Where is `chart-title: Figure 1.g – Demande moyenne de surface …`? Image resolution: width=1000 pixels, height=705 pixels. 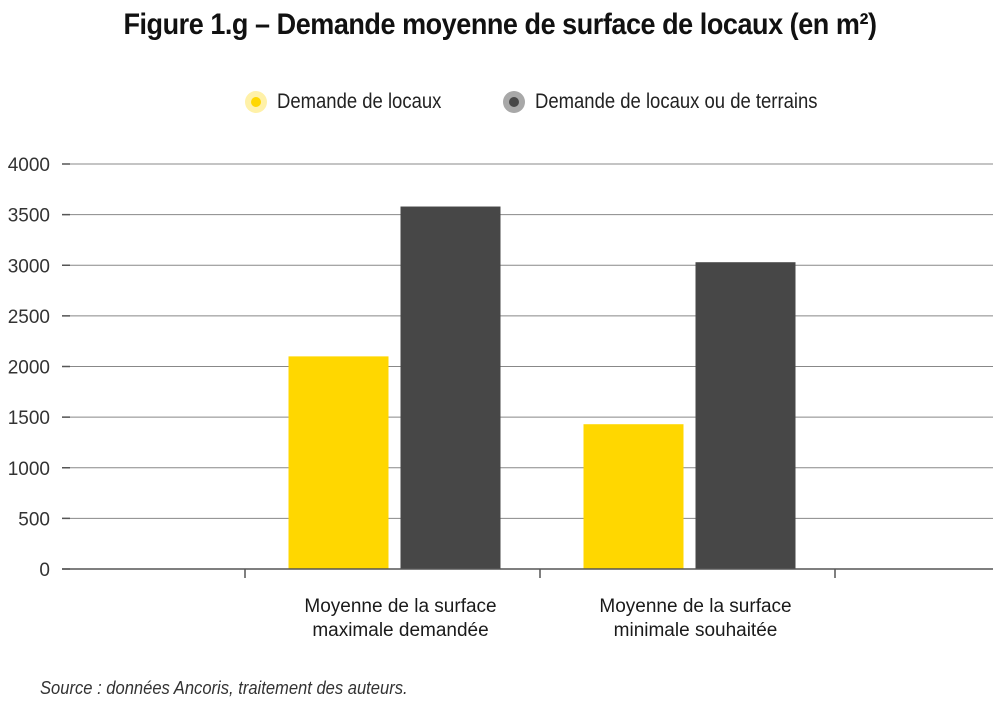
chart-title: Figure 1.g – Demande moyenne de surface … is located at coordinates (500, 24).